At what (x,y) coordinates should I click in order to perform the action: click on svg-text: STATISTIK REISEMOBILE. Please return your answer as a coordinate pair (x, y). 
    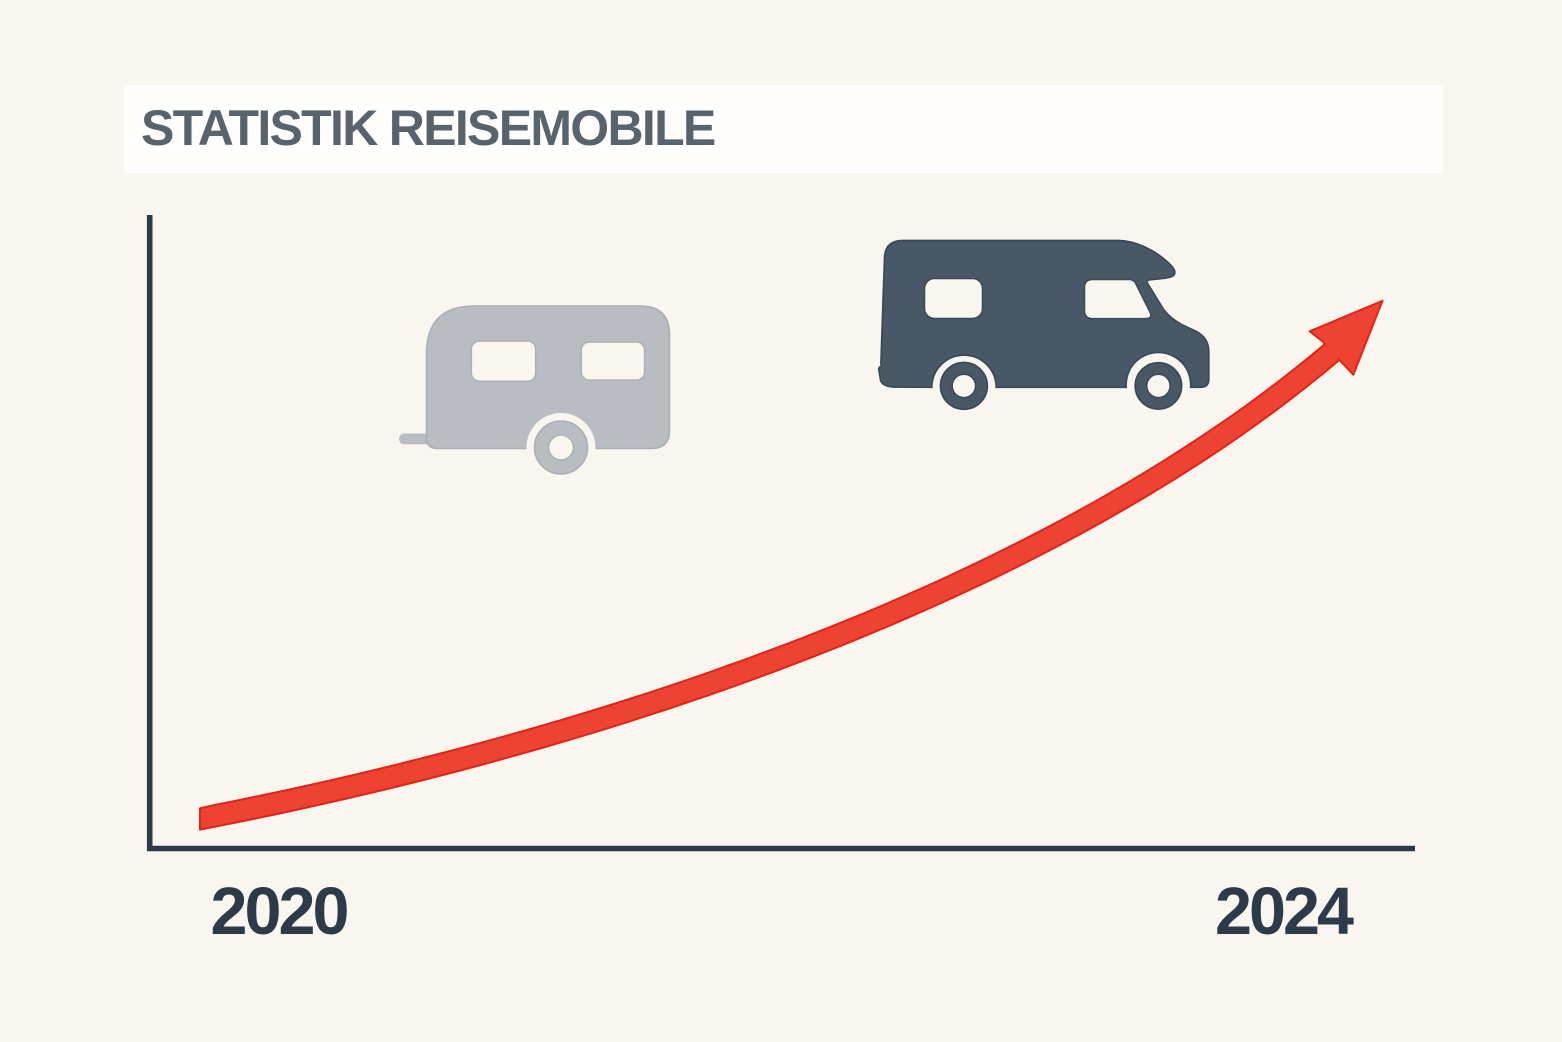
    Looking at the image, I should click on (428, 128).